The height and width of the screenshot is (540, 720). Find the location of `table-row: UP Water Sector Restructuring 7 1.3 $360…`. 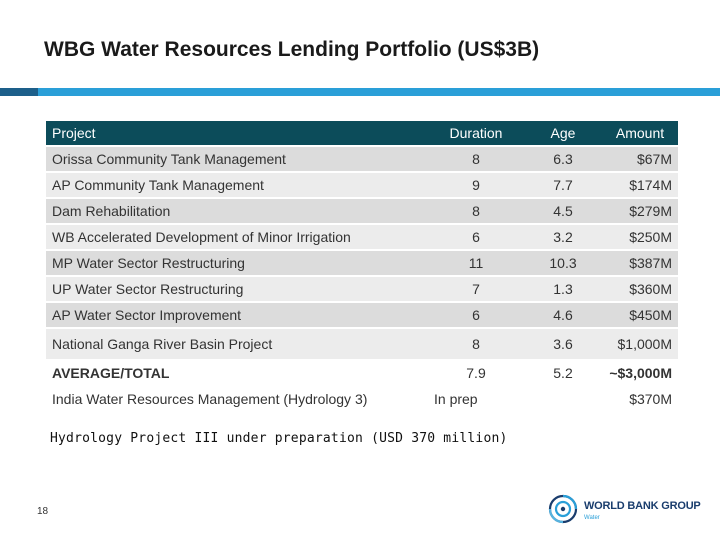

table-row: UP Water Sector Restructuring 7 1.3 $360… is located at coordinates (362, 289).